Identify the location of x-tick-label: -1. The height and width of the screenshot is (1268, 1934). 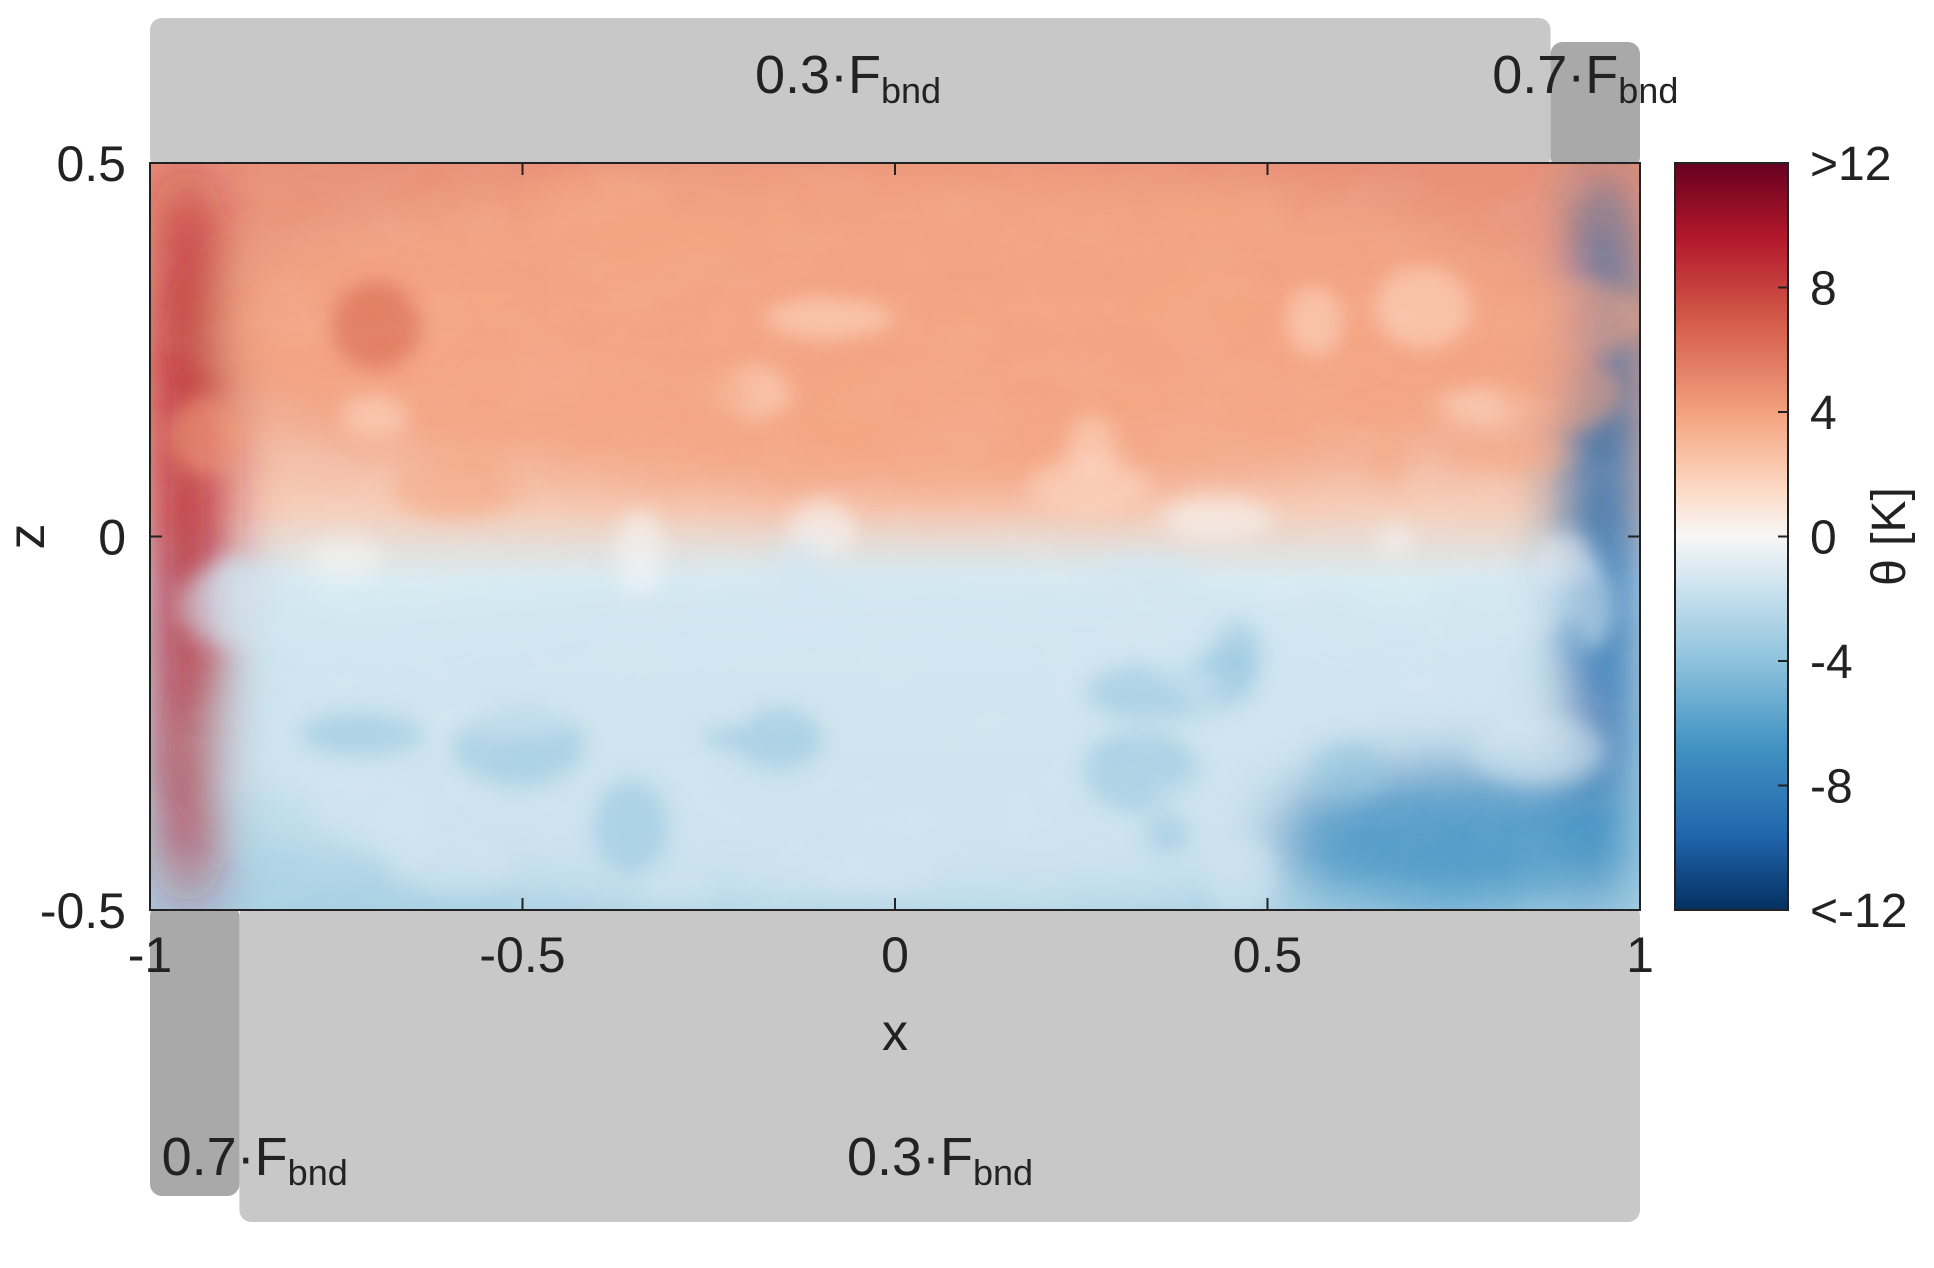
(150, 955).